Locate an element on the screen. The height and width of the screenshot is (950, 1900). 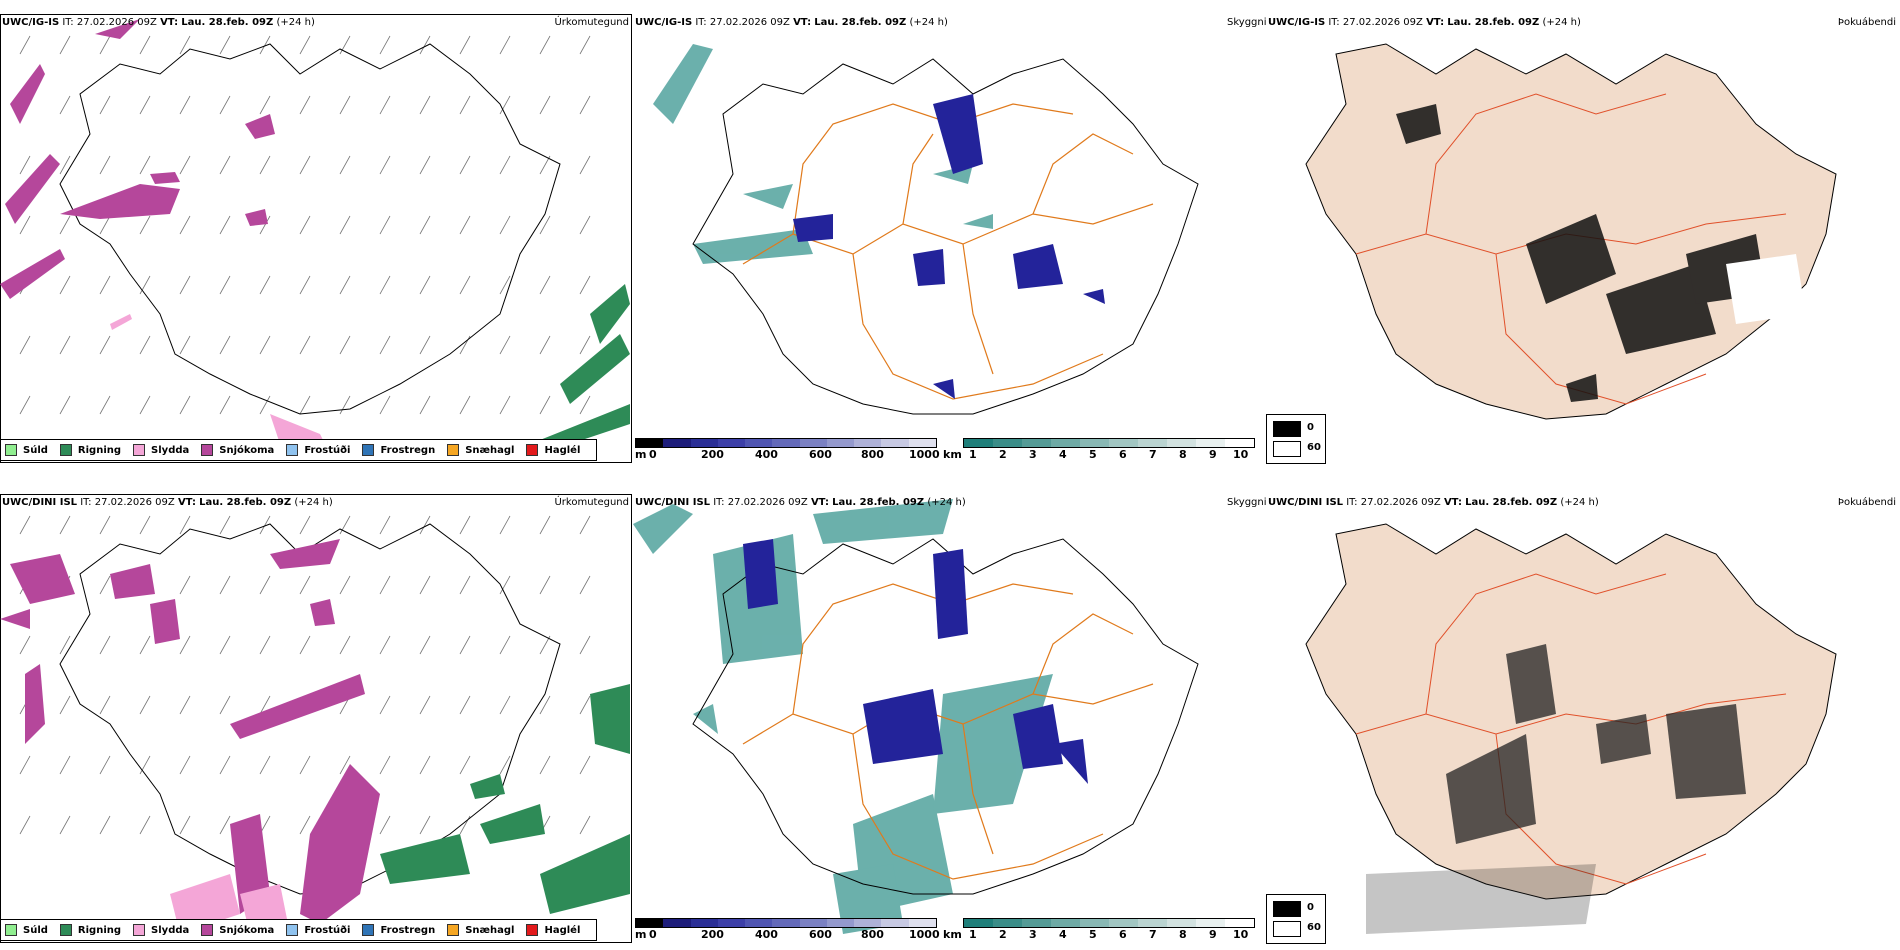
row2-fog-title: Þokuábendi is located at coordinates (1866, 502).